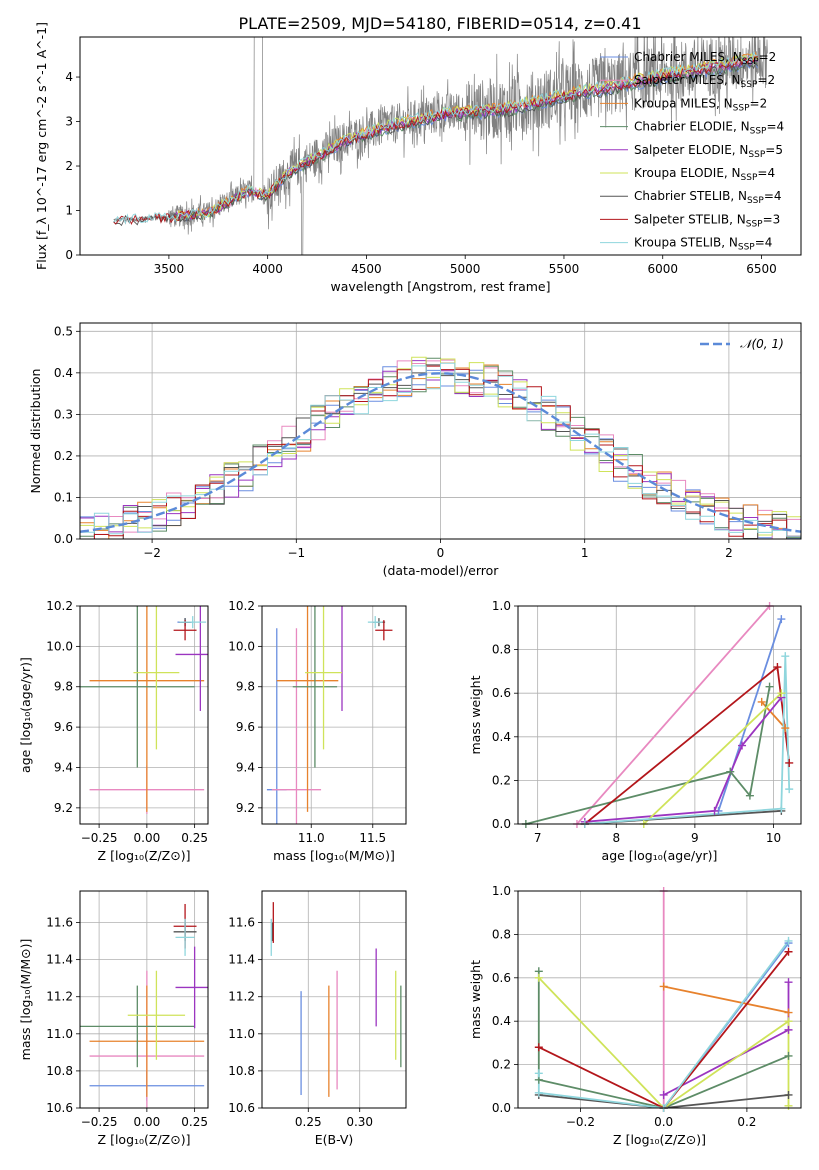  Describe the element at coordinates (501, 824) in the screenshot. I see `y-tick-label: 0.0` at that location.